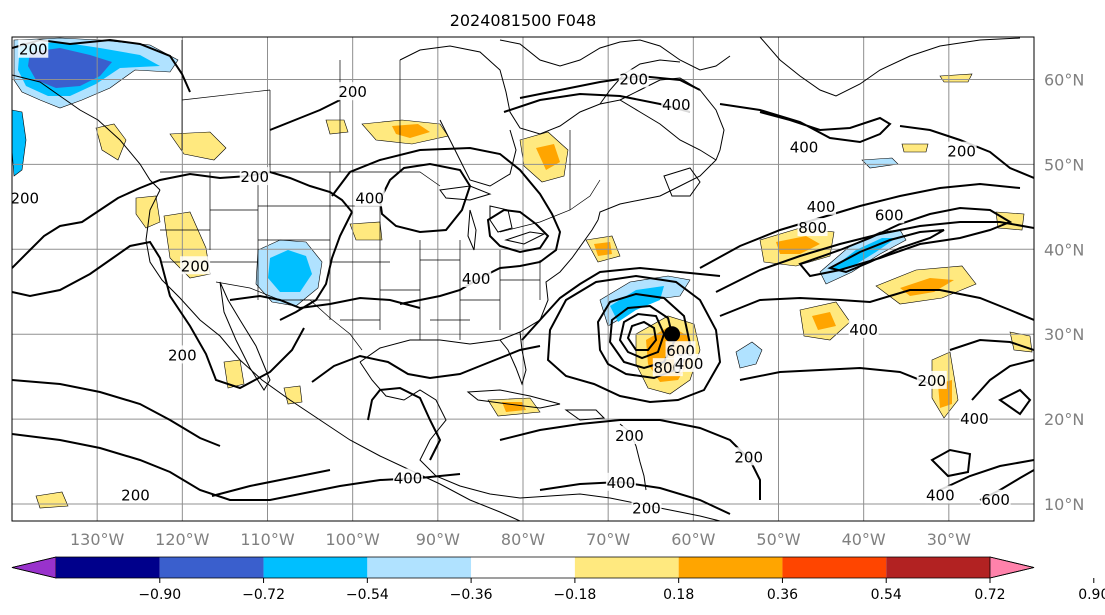 Image resolution: width=1105 pixels, height=615 pixels. I want to click on colorbar-tick-label: 0.90, so click(1091, 595).